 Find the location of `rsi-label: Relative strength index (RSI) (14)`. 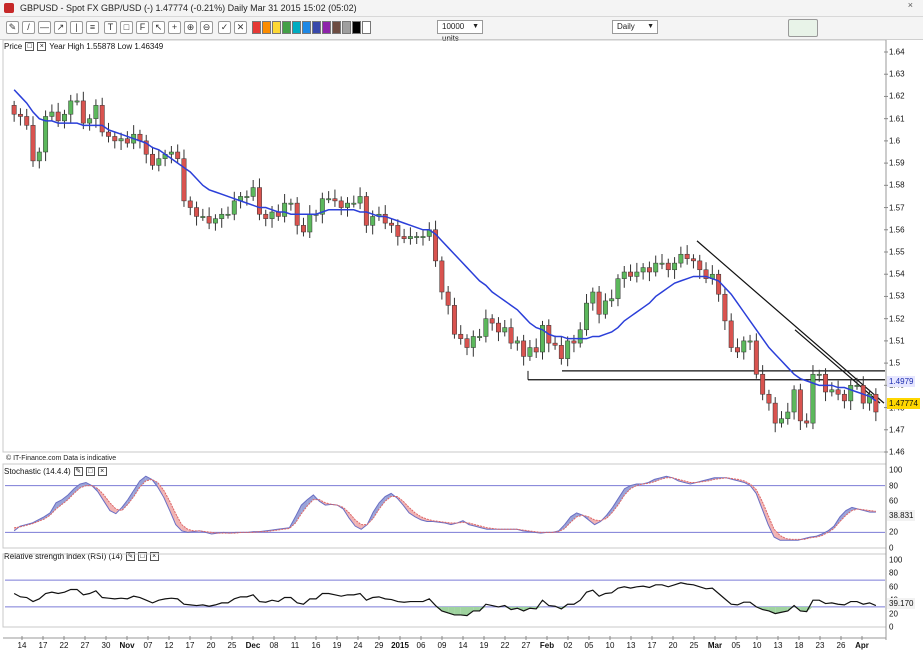

rsi-label: Relative strength index (RSI) (14) is located at coordinates (63, 556).